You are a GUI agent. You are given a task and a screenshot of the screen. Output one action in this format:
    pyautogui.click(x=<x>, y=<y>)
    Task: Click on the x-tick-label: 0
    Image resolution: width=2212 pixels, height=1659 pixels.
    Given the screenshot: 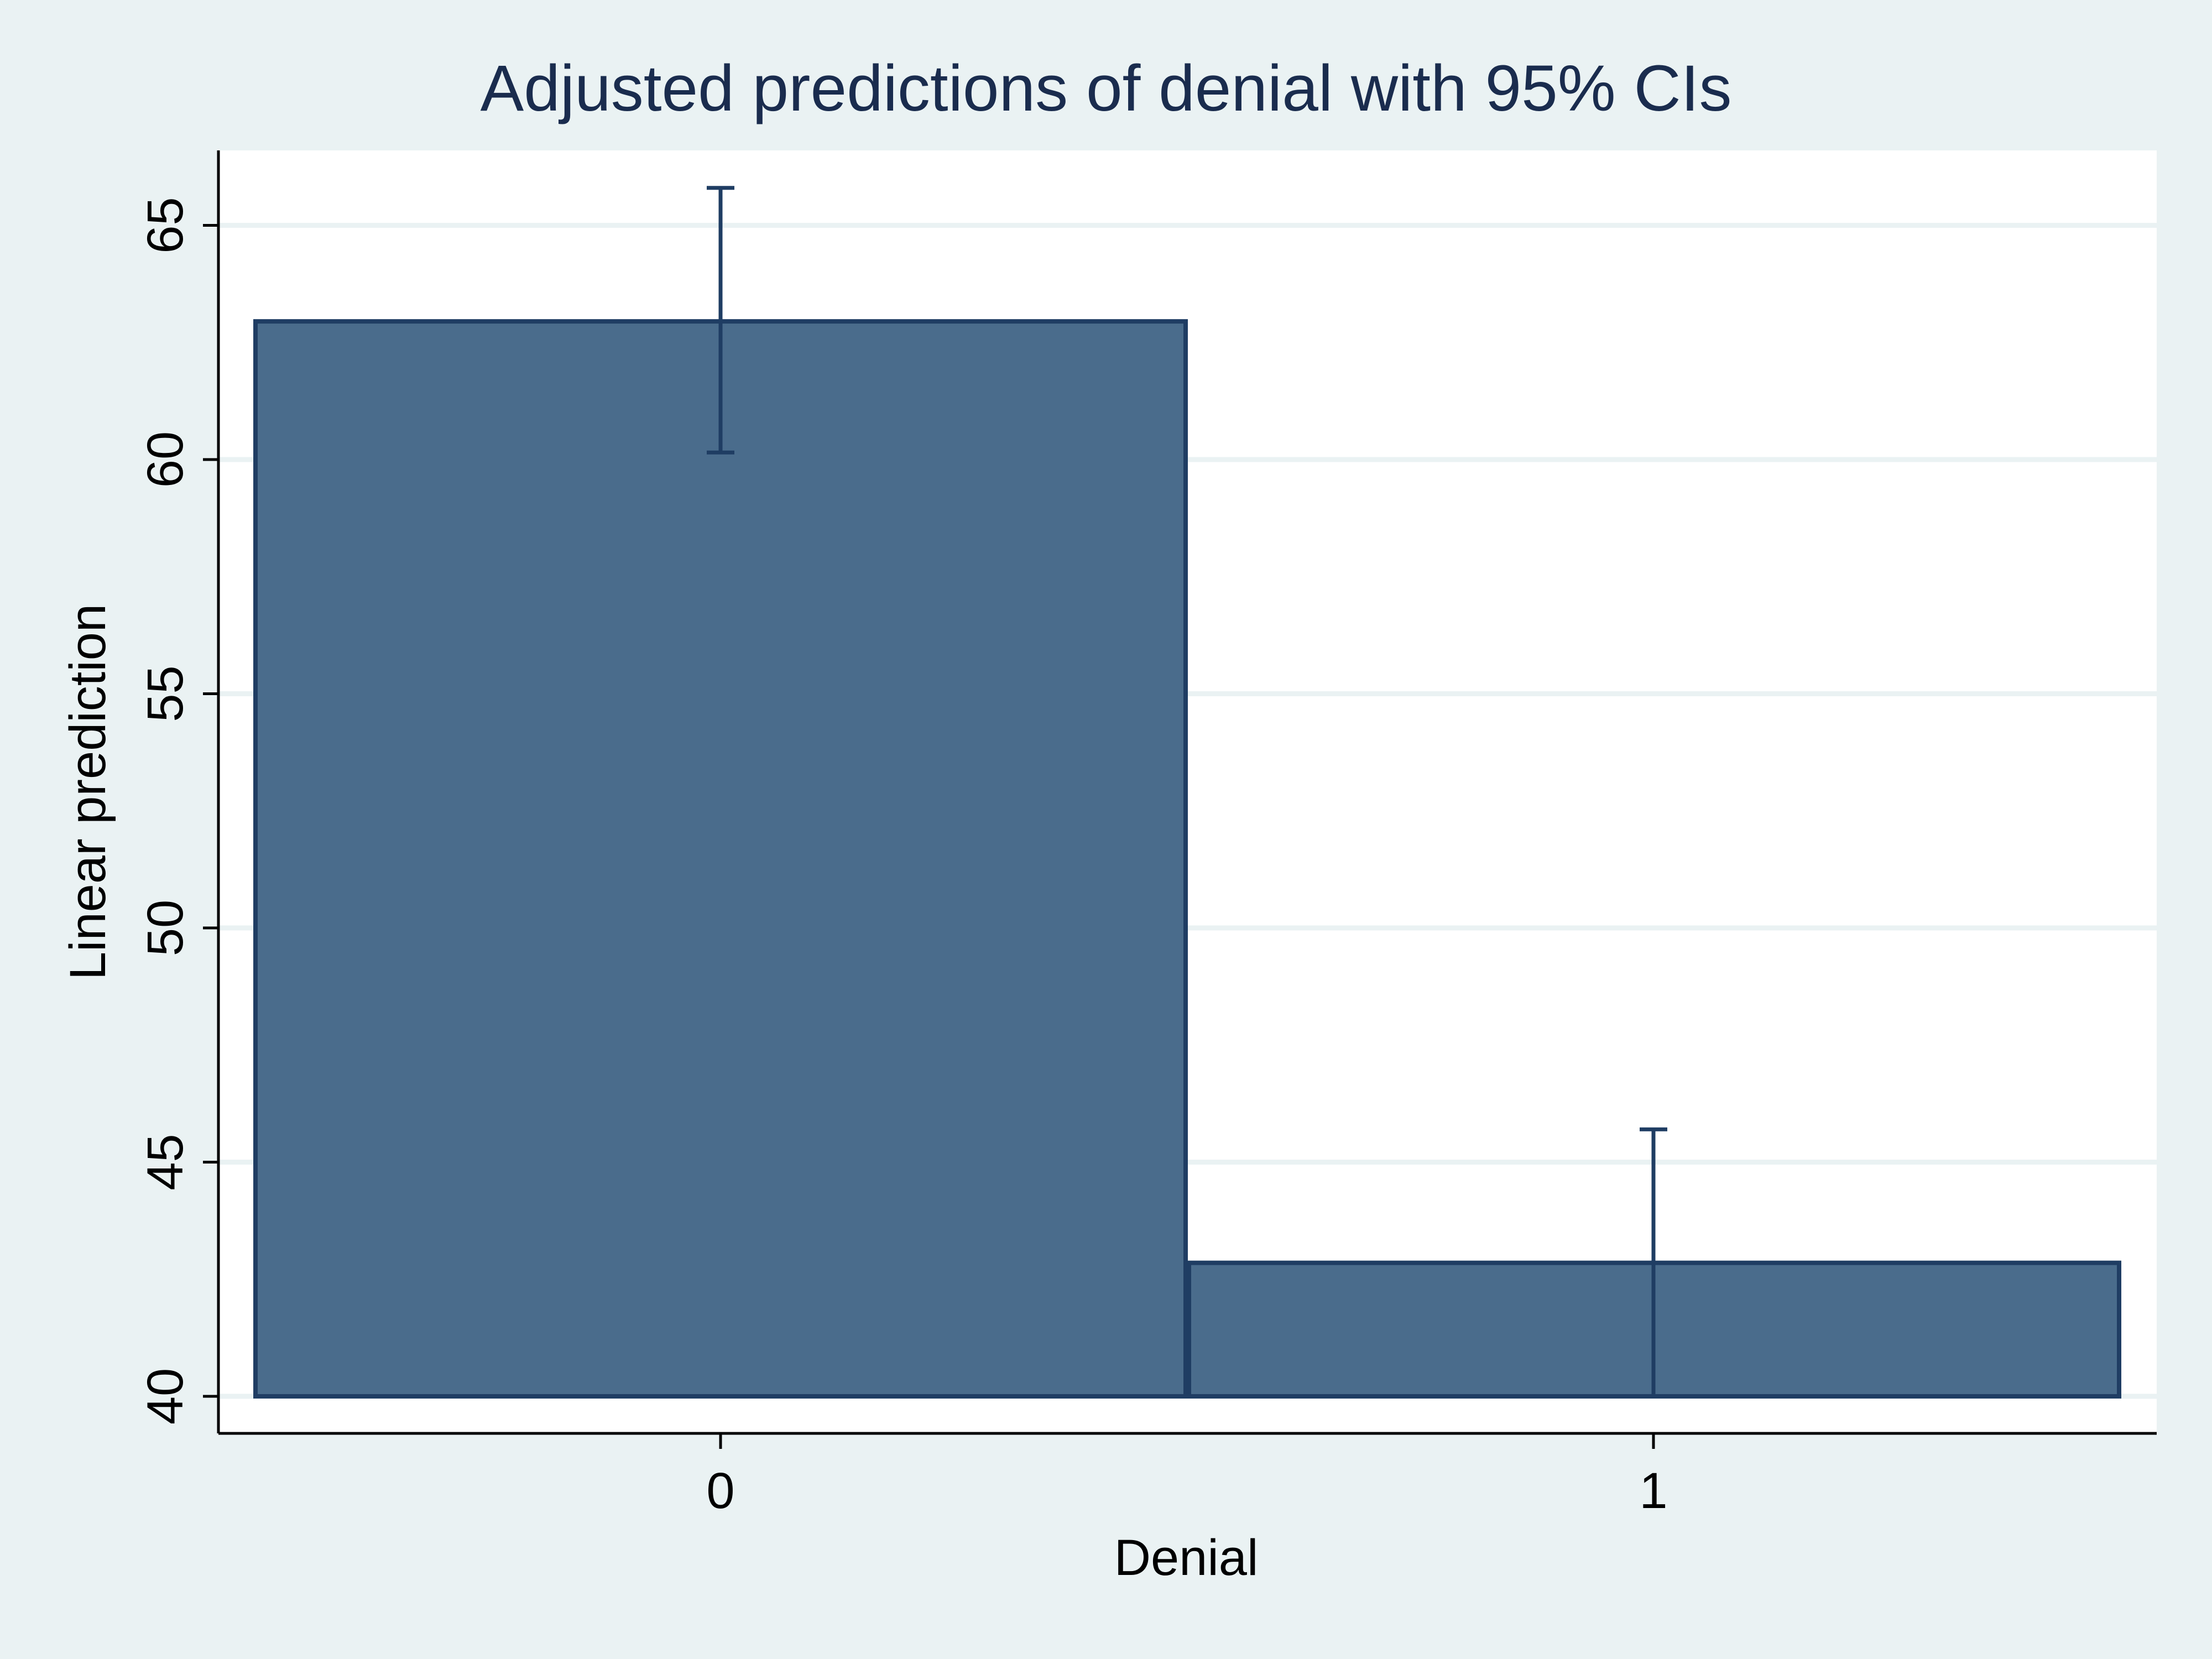 What is the action you would take?
    pyautogui.click(x=720, y=1491)
    